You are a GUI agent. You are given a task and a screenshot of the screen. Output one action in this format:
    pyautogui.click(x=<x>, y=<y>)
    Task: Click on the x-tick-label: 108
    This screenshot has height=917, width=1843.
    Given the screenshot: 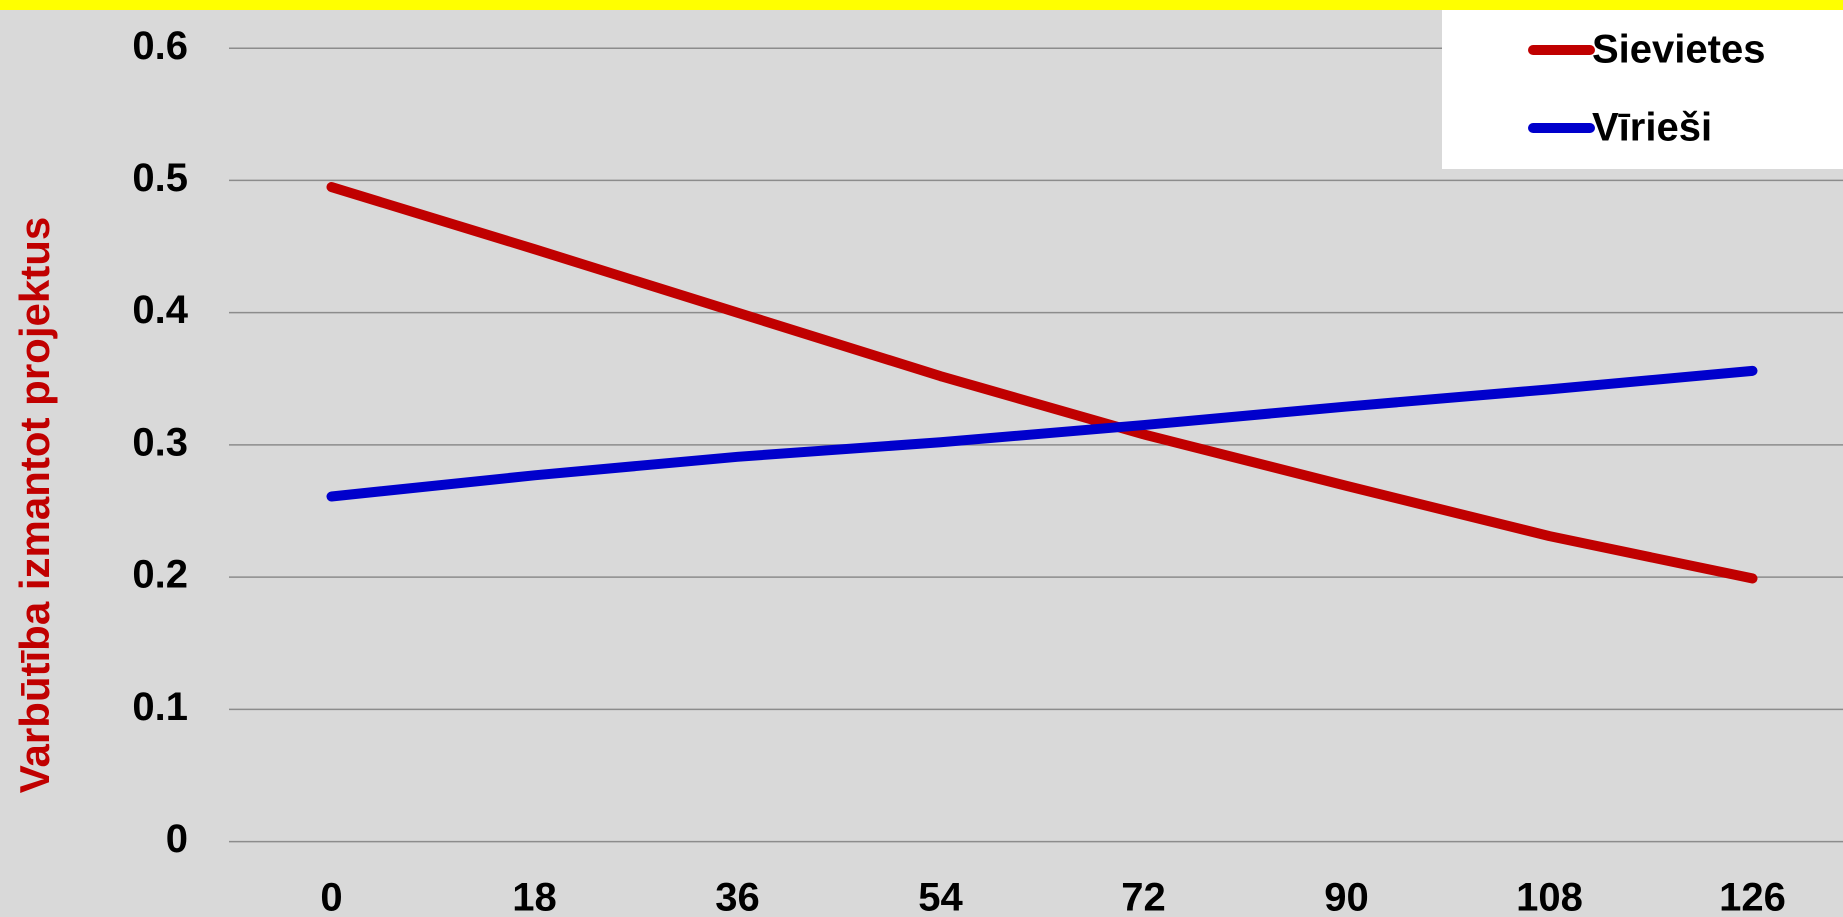 What is the action you would take?
    pyautogui.click(x=1549, y=896)
    